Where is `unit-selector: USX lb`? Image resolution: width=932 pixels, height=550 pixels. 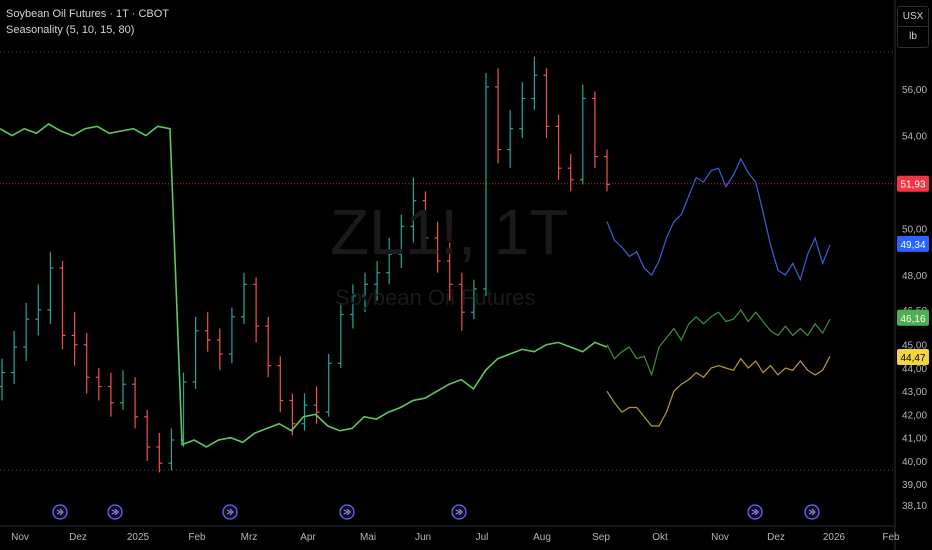
unit-selector: USX lb is located at coordinates (913, 27).